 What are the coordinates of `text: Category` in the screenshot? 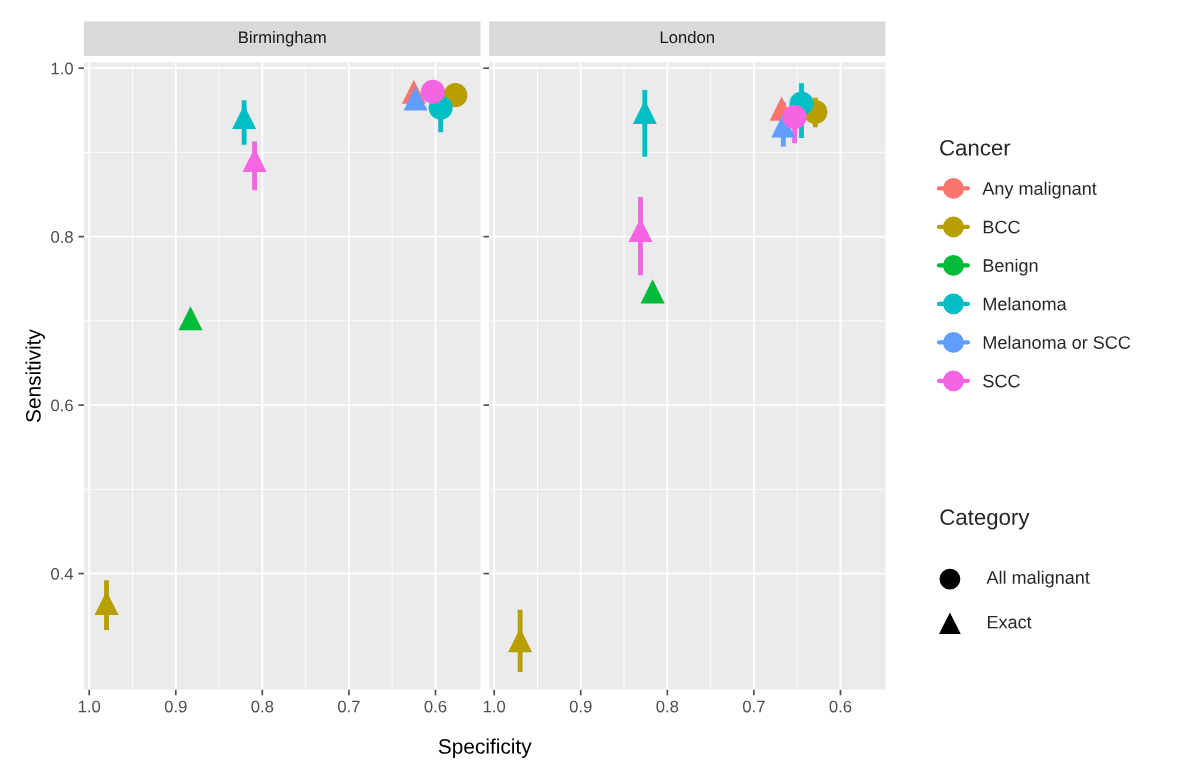 It's located at (985, 519).